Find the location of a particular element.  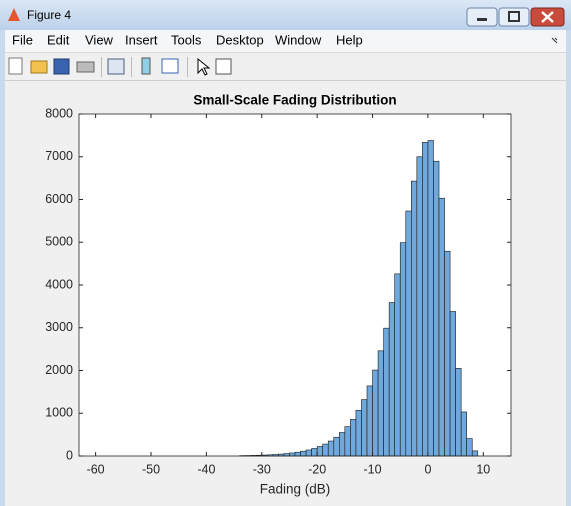

menu-item: Help is located at coordinates (349, 39).